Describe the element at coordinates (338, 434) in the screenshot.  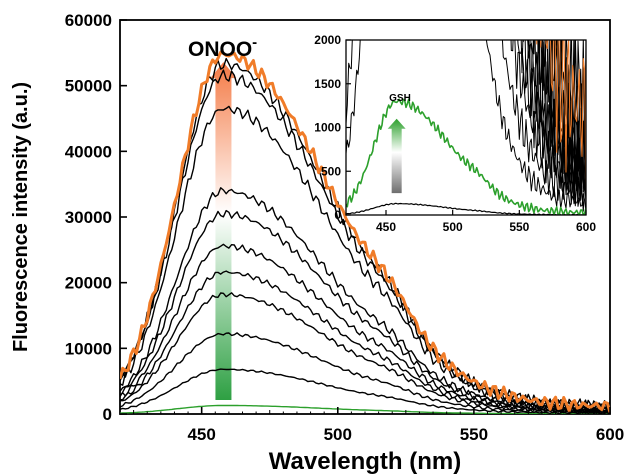
I see `x-tick-label: 500` at that location.